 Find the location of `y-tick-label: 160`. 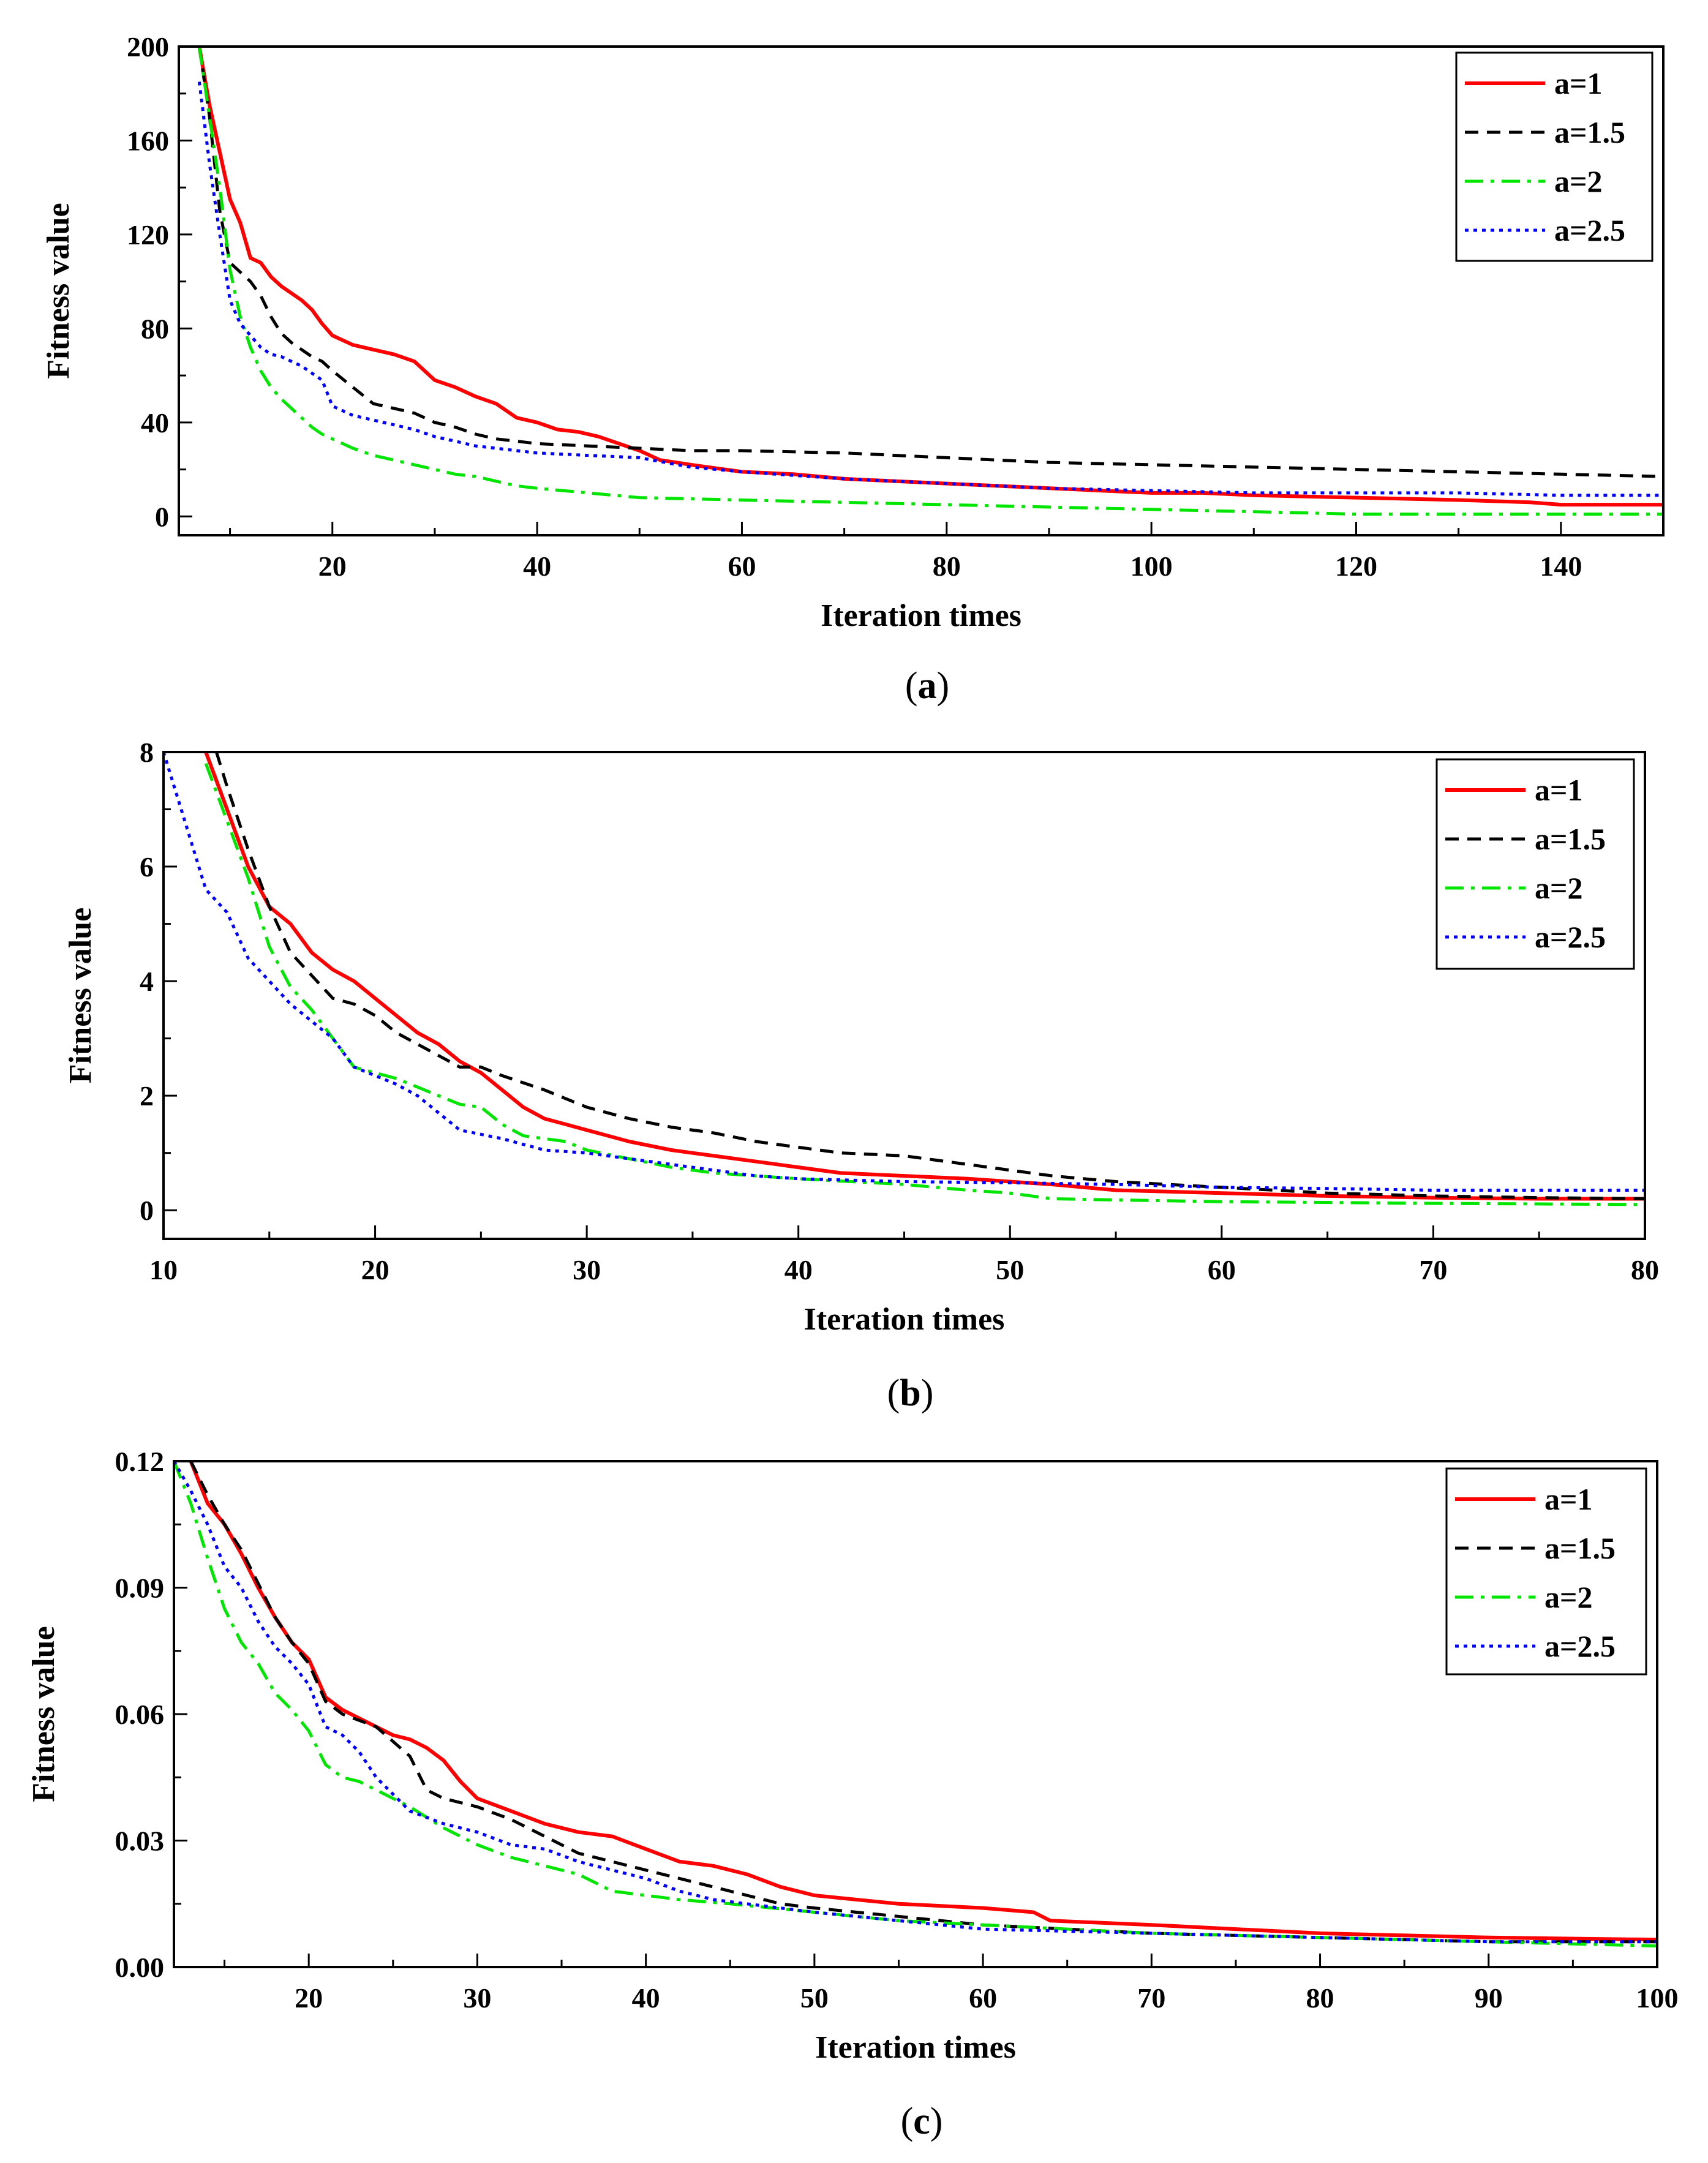

y-tick-label: 160 is located at coordinates (148, 140).